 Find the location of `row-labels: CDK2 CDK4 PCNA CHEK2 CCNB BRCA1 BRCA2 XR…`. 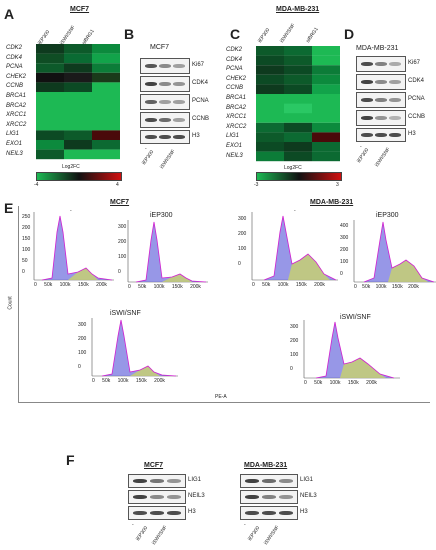

row-labels: CDK2 CDK4 PCNA CHEK2 CCNB BRCA1 BRCA2 XR… is located at coordinates (236, 103).